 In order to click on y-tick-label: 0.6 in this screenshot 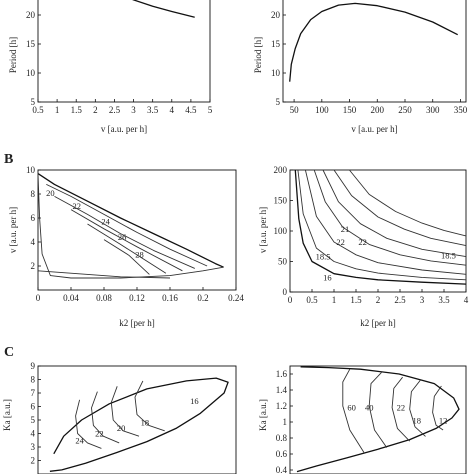, I will do `click(282, 454)`.